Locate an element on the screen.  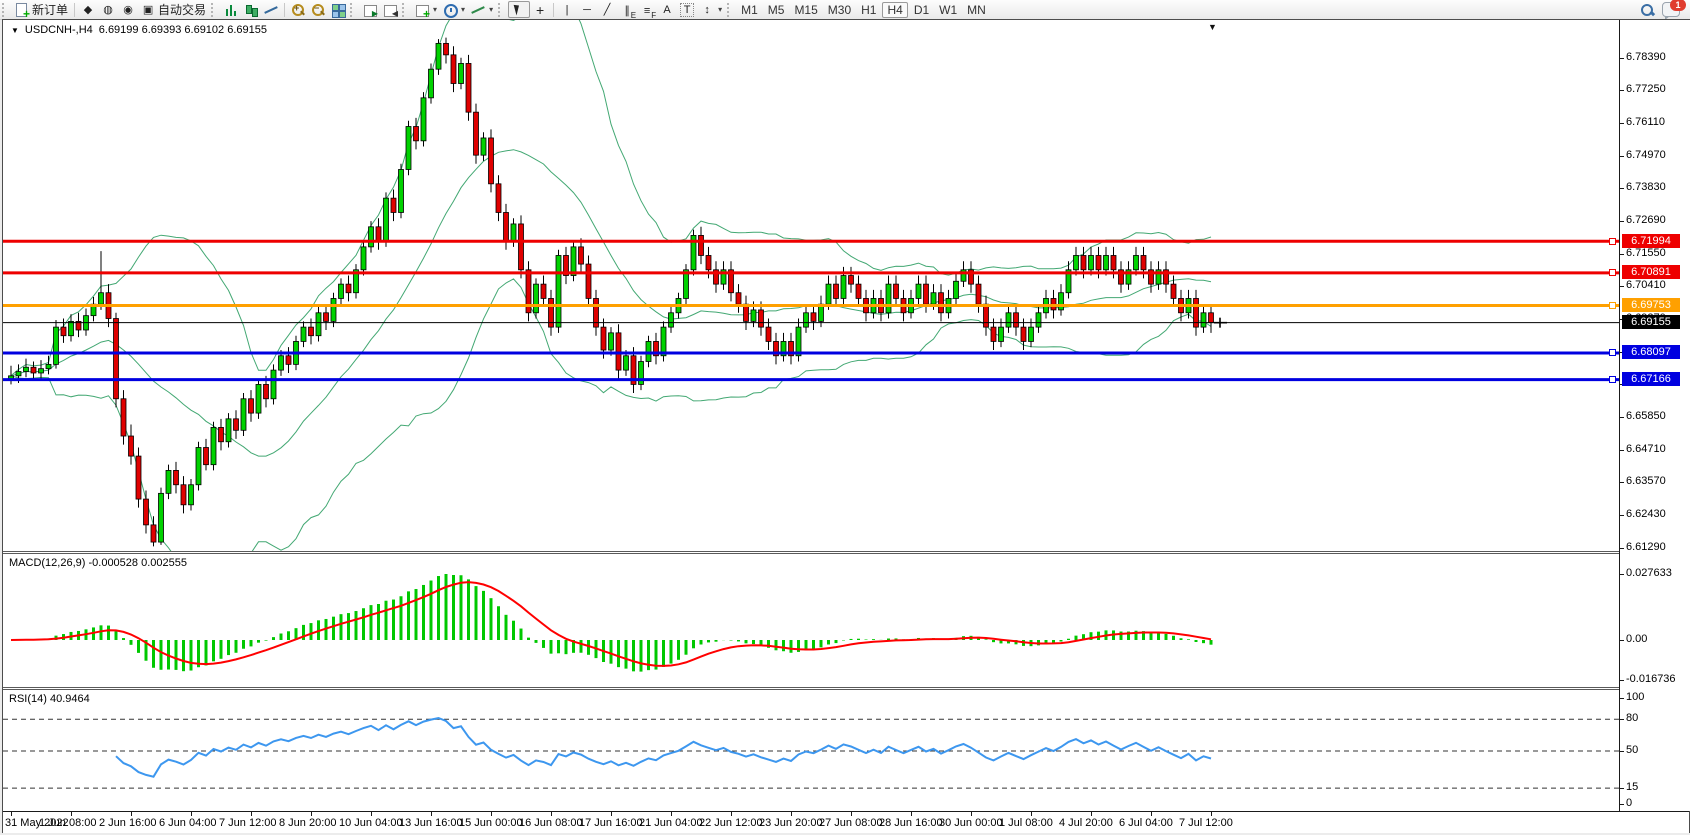
templates-button: ▾ is located at coordinates (482, 9).